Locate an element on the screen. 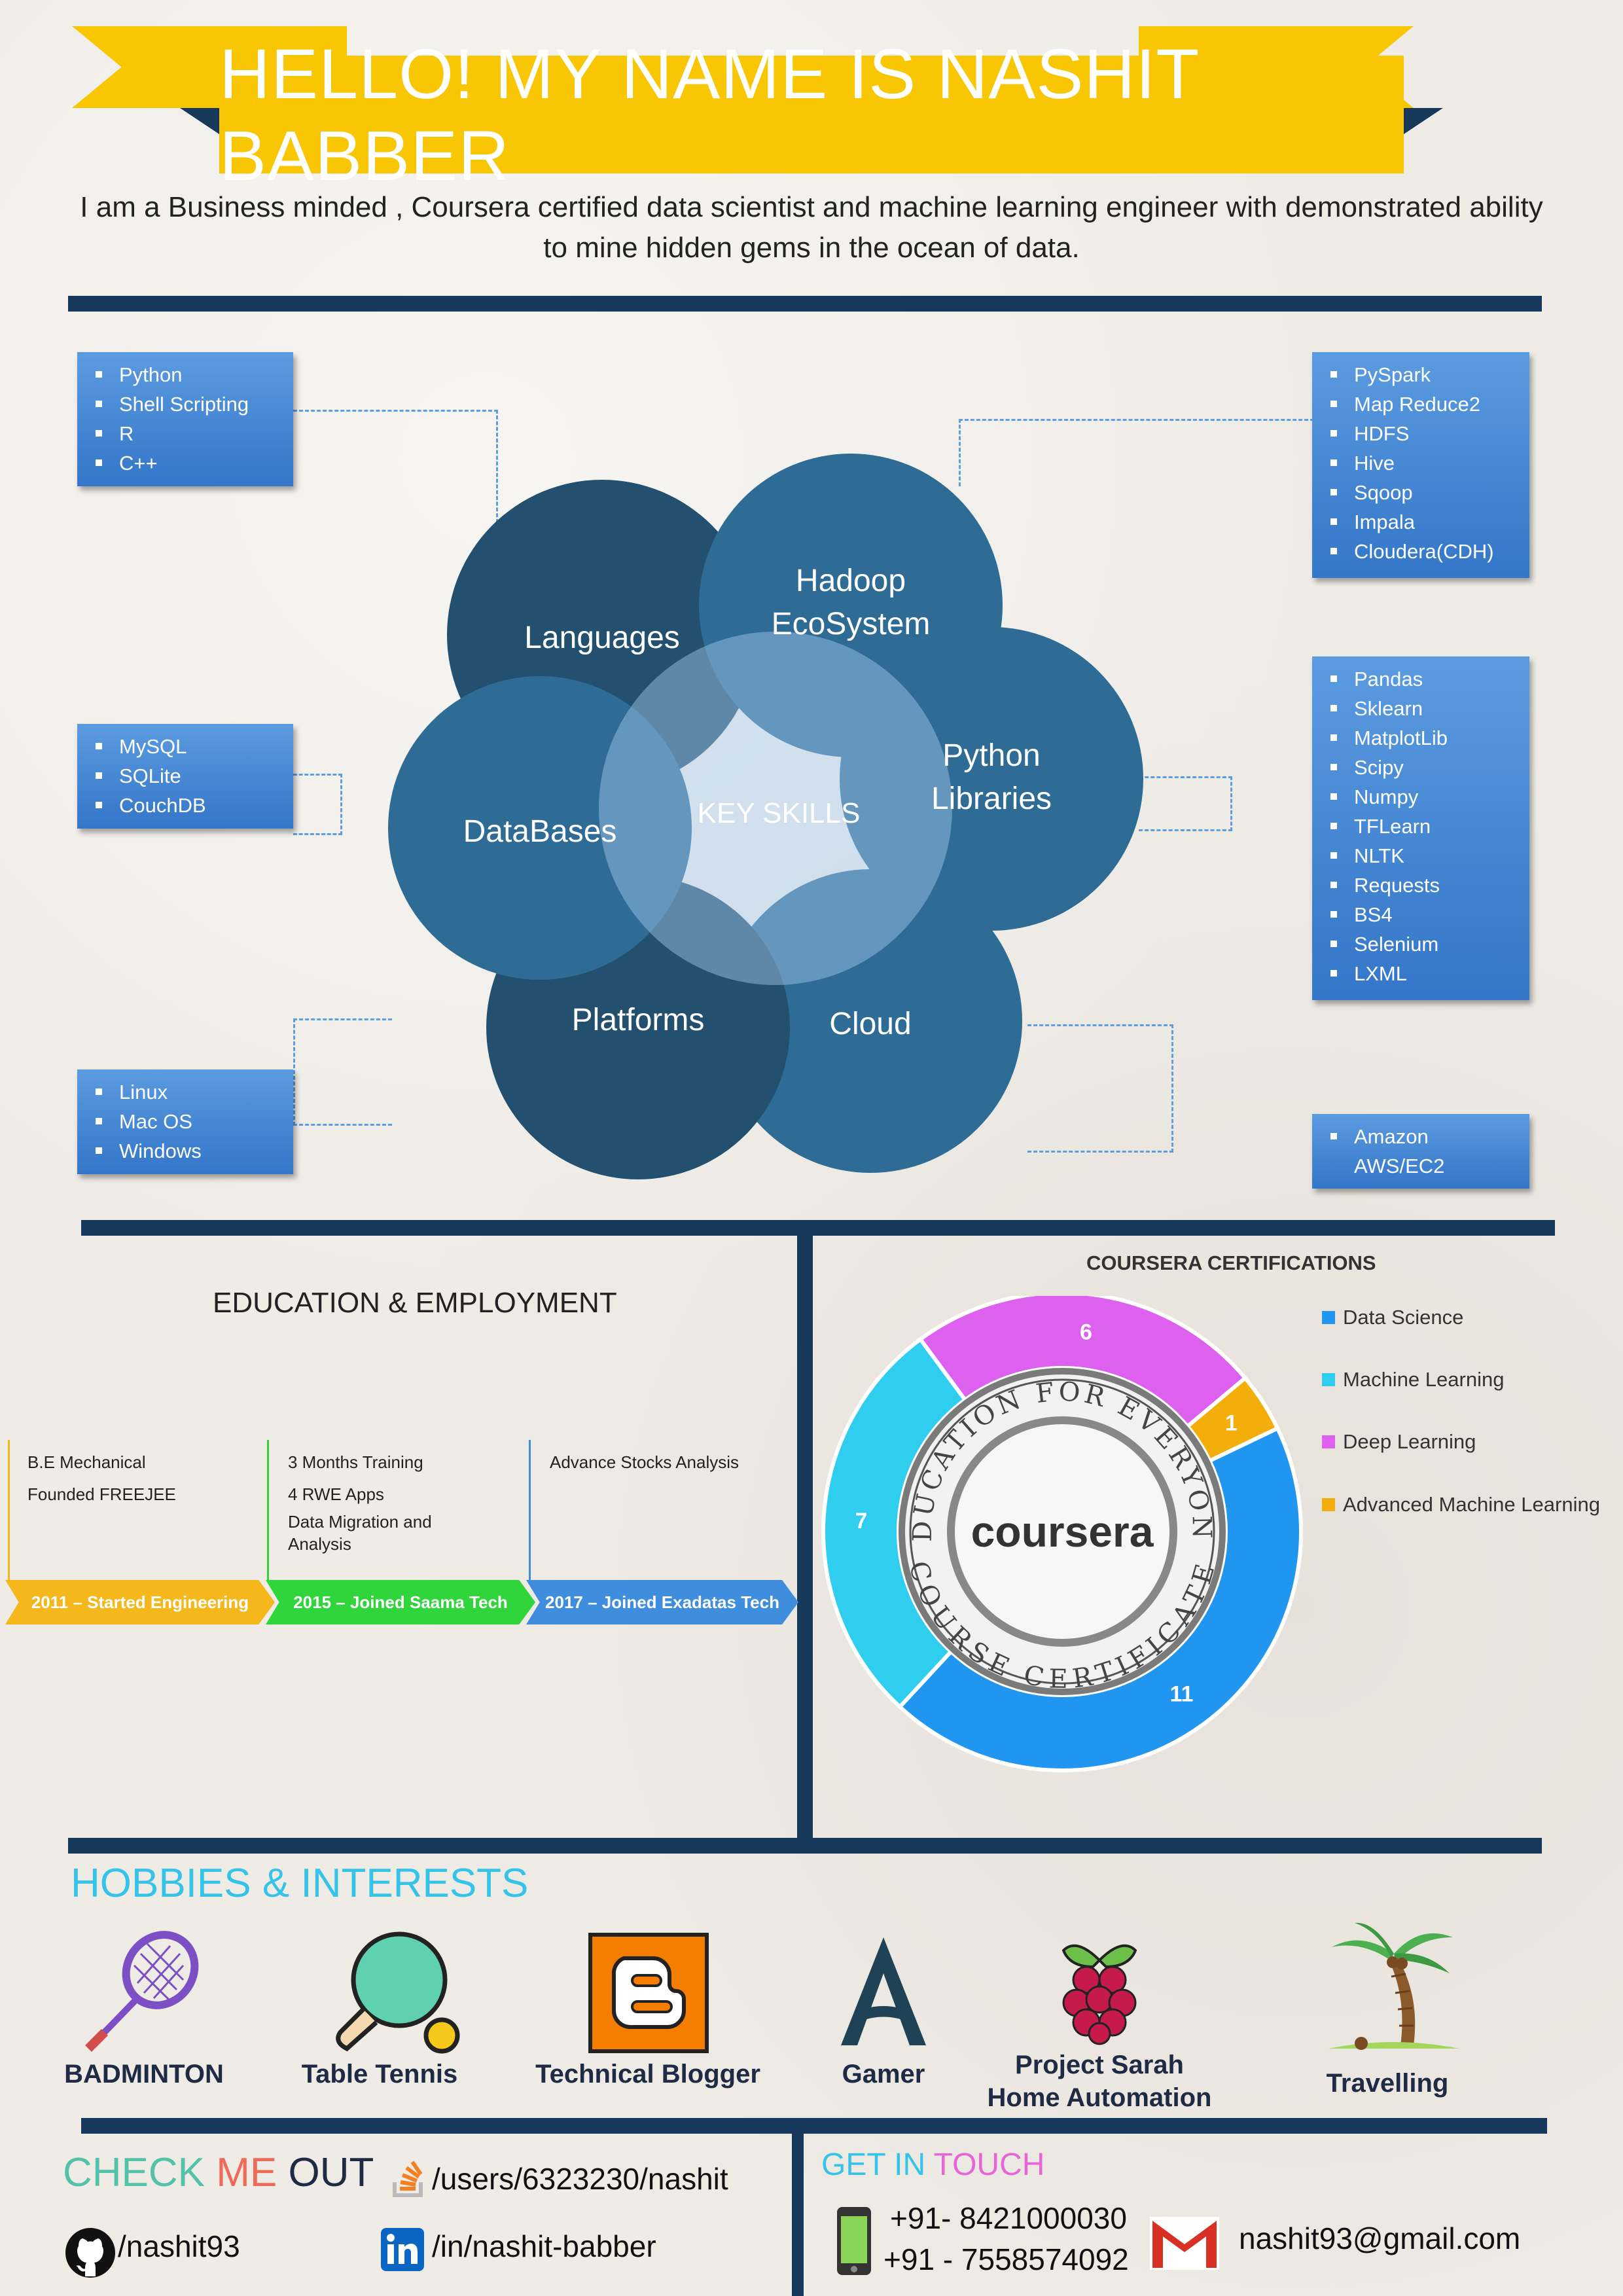 The image size is (1623, 2296). timeline-details-2017: Advance Stocks Analysis is located at coordinates (674, 1462).